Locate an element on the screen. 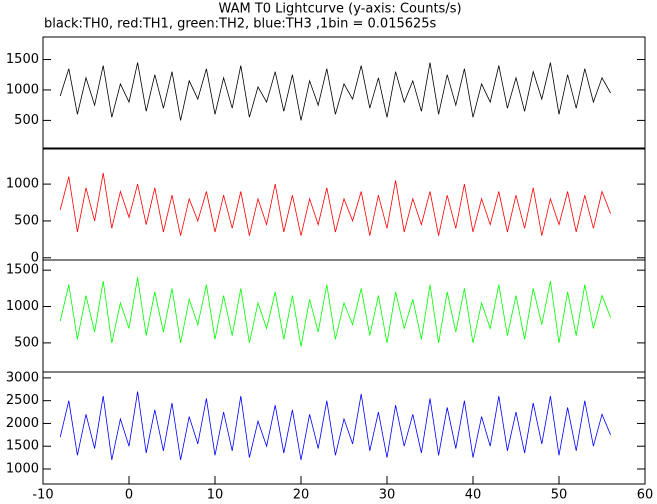 The image size is (657, 504). x-tick-label: 10 is located at coordinates (215, 495).